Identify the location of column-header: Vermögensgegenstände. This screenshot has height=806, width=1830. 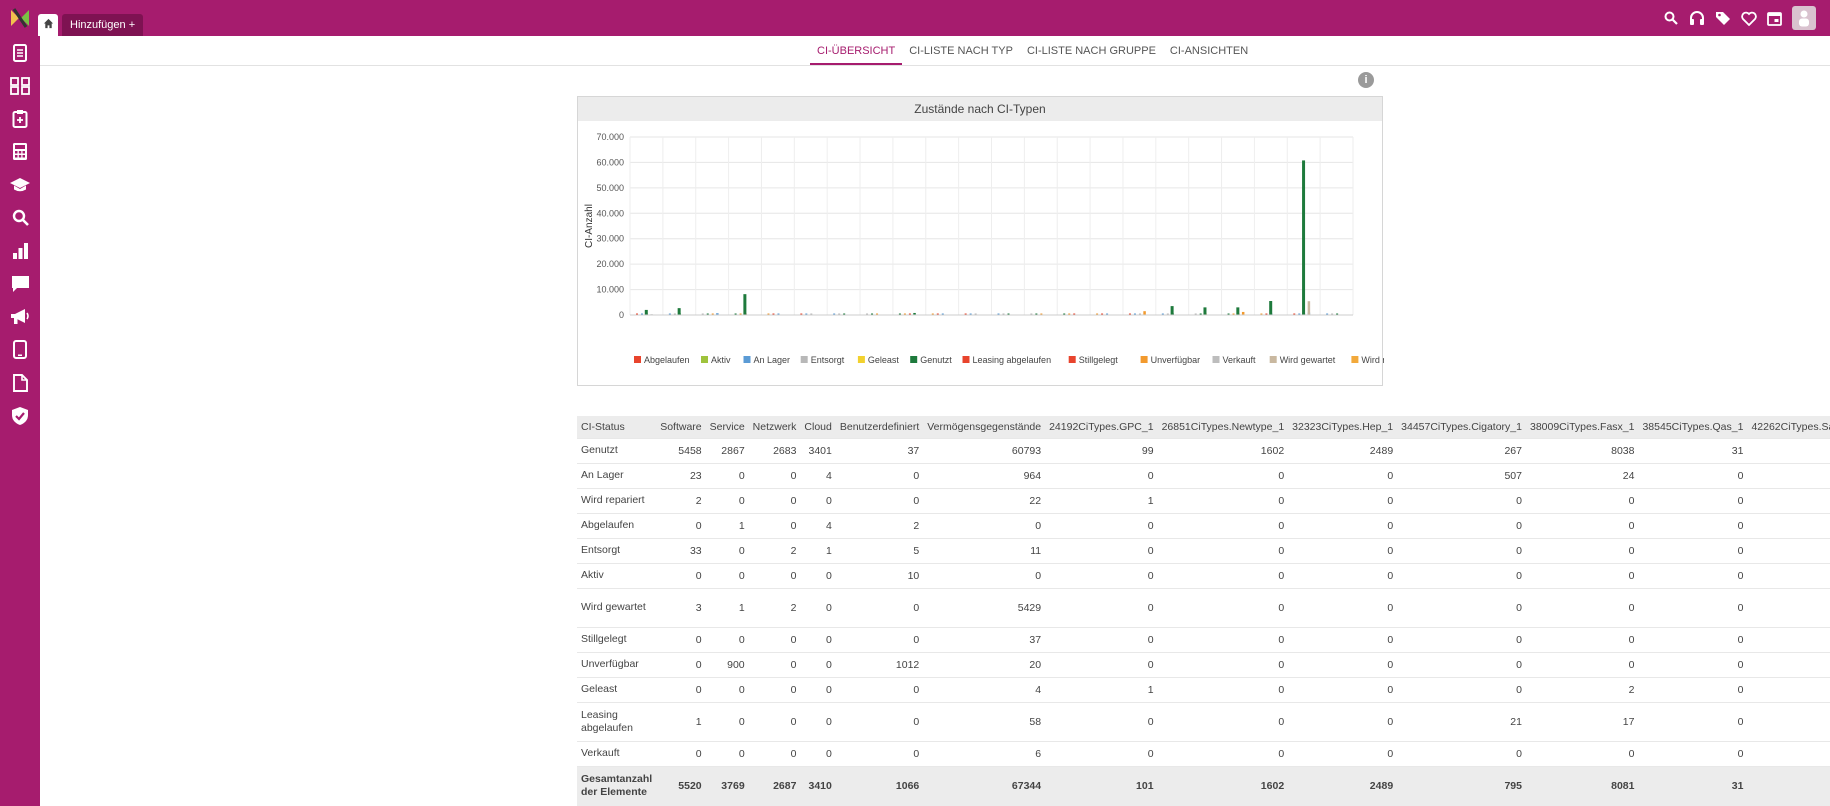
(984, 427).